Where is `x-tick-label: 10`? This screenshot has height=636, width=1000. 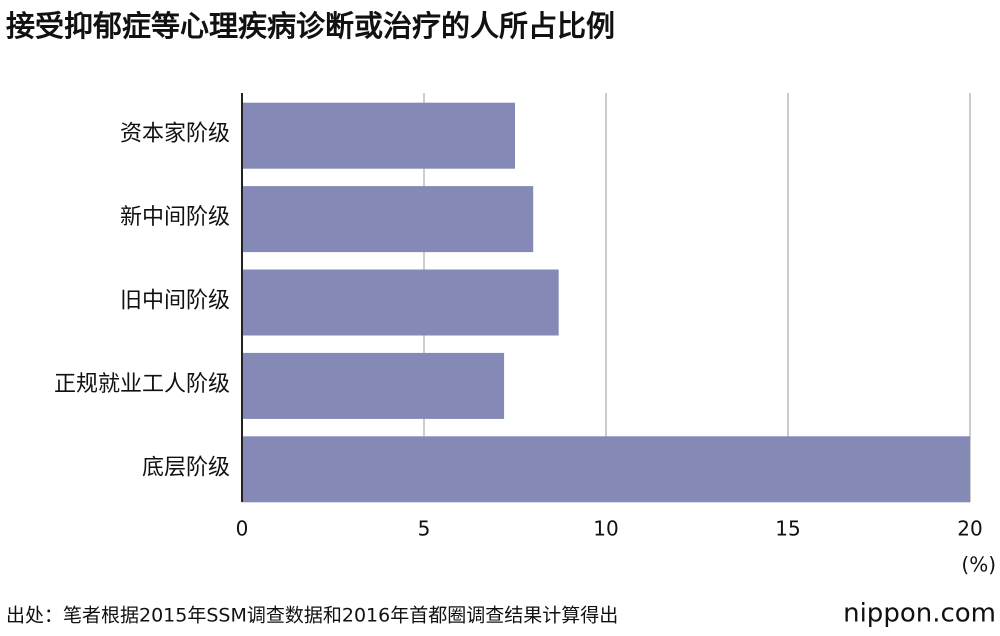
x-tick-label: 10 is located at coordinates (605, 529).